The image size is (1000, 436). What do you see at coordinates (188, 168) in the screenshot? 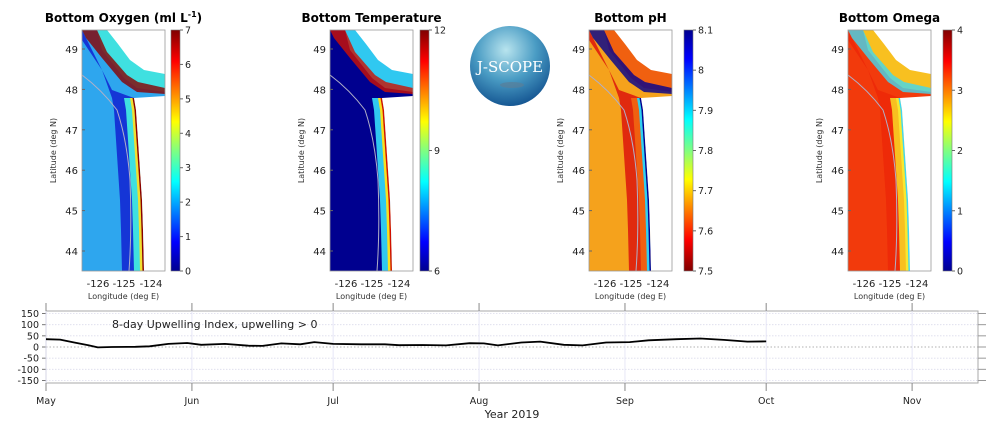
I see `colorbar-tick-label: 3` at bounding box center [188, 168].